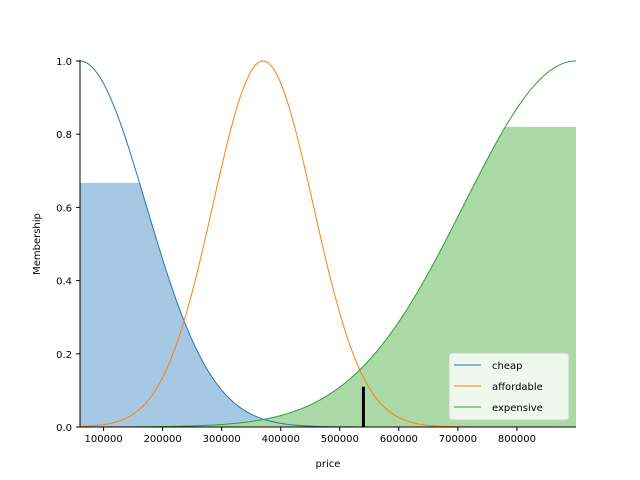 The width and height of the screenshot is (640, 480). Describe the element at coordinates (64, 282) in the screenshot. I see `y-tick-label: 0.4` at that location.